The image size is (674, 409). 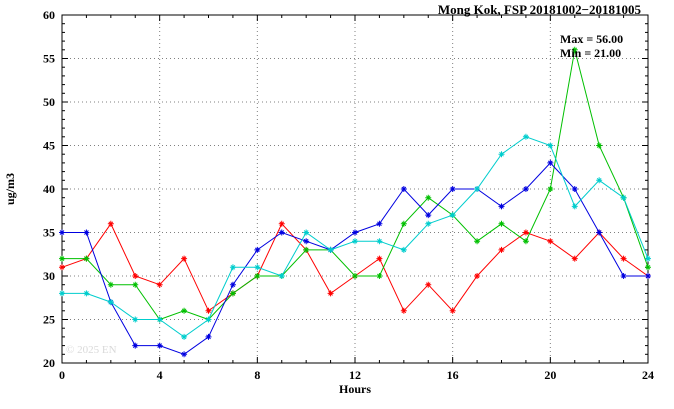 What do you see at coordinates (49, 15) in the screenshot?
I see `y-tick-label: 60` at bounding box center [49, 15].